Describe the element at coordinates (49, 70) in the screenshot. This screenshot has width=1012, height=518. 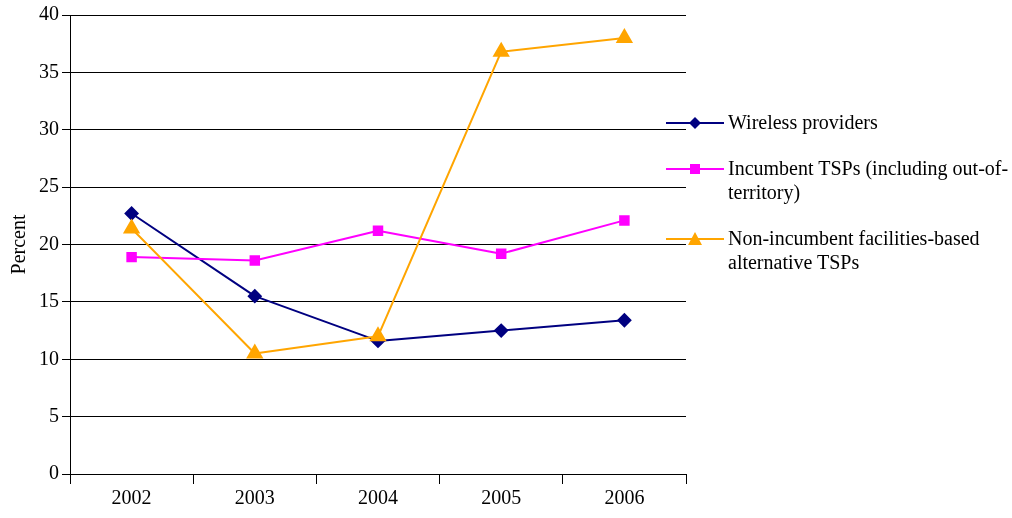
I see `y-tick-label: 35` at that location.